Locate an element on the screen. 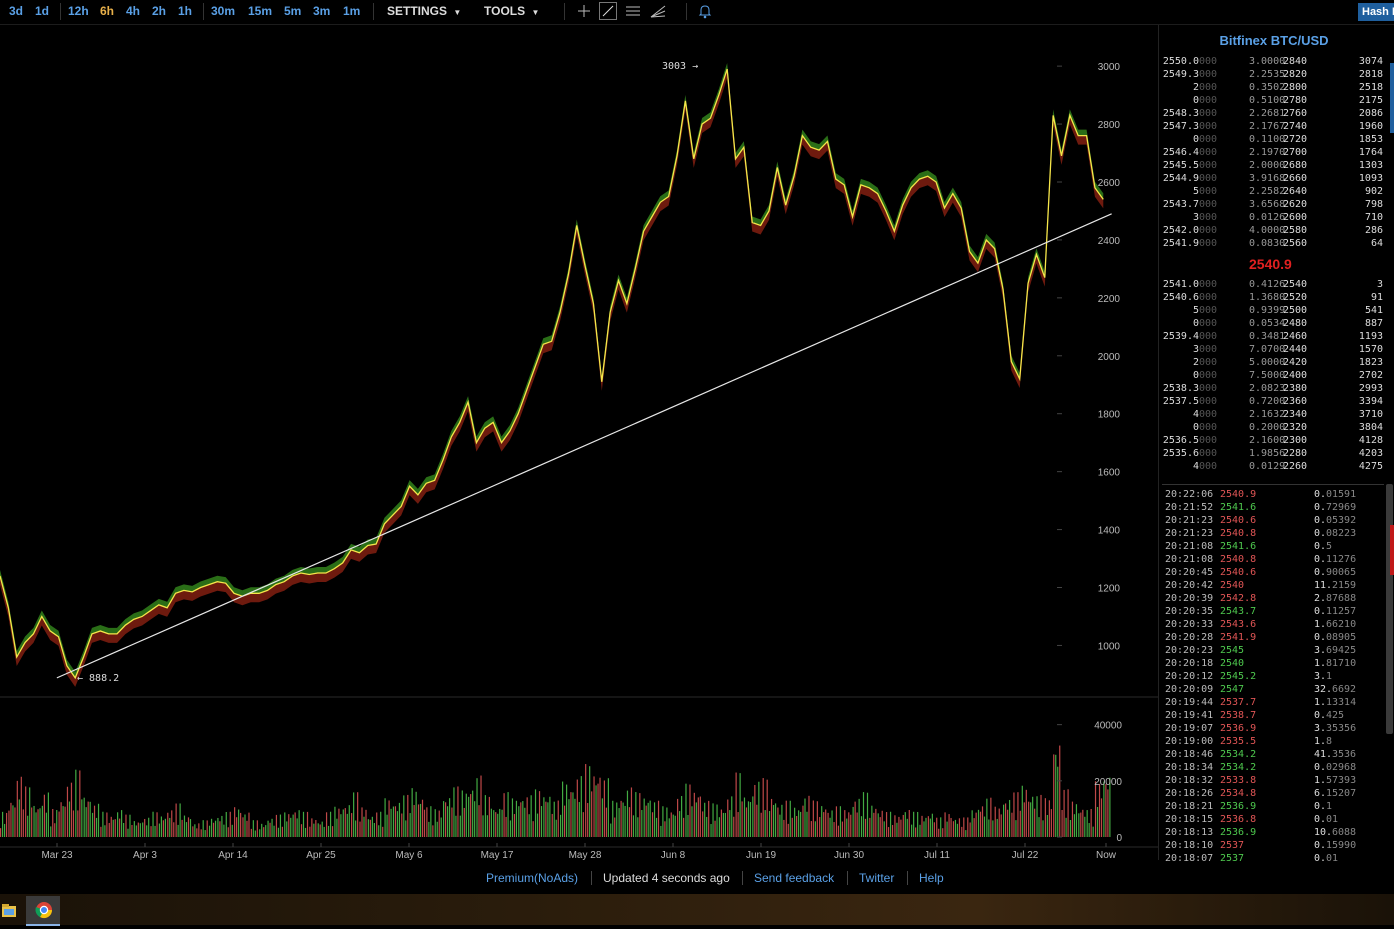 This screenshot has width=1394, height=929. timeframe-1m: 1m is located at coordinates (352, 11).